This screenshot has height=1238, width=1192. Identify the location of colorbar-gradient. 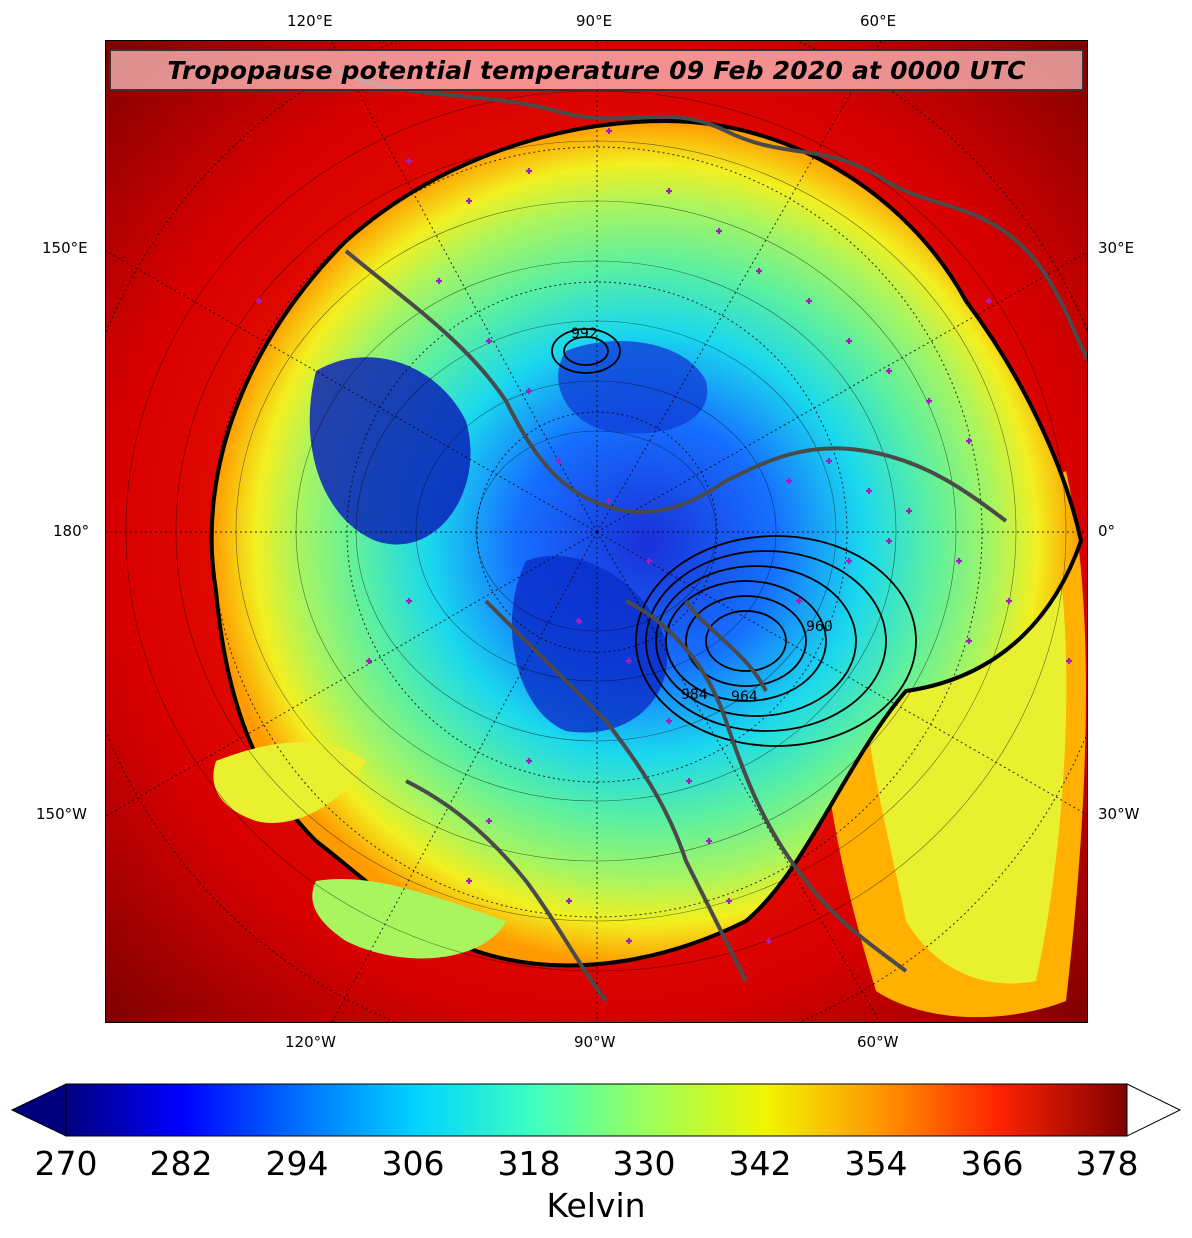
(596, 1110).